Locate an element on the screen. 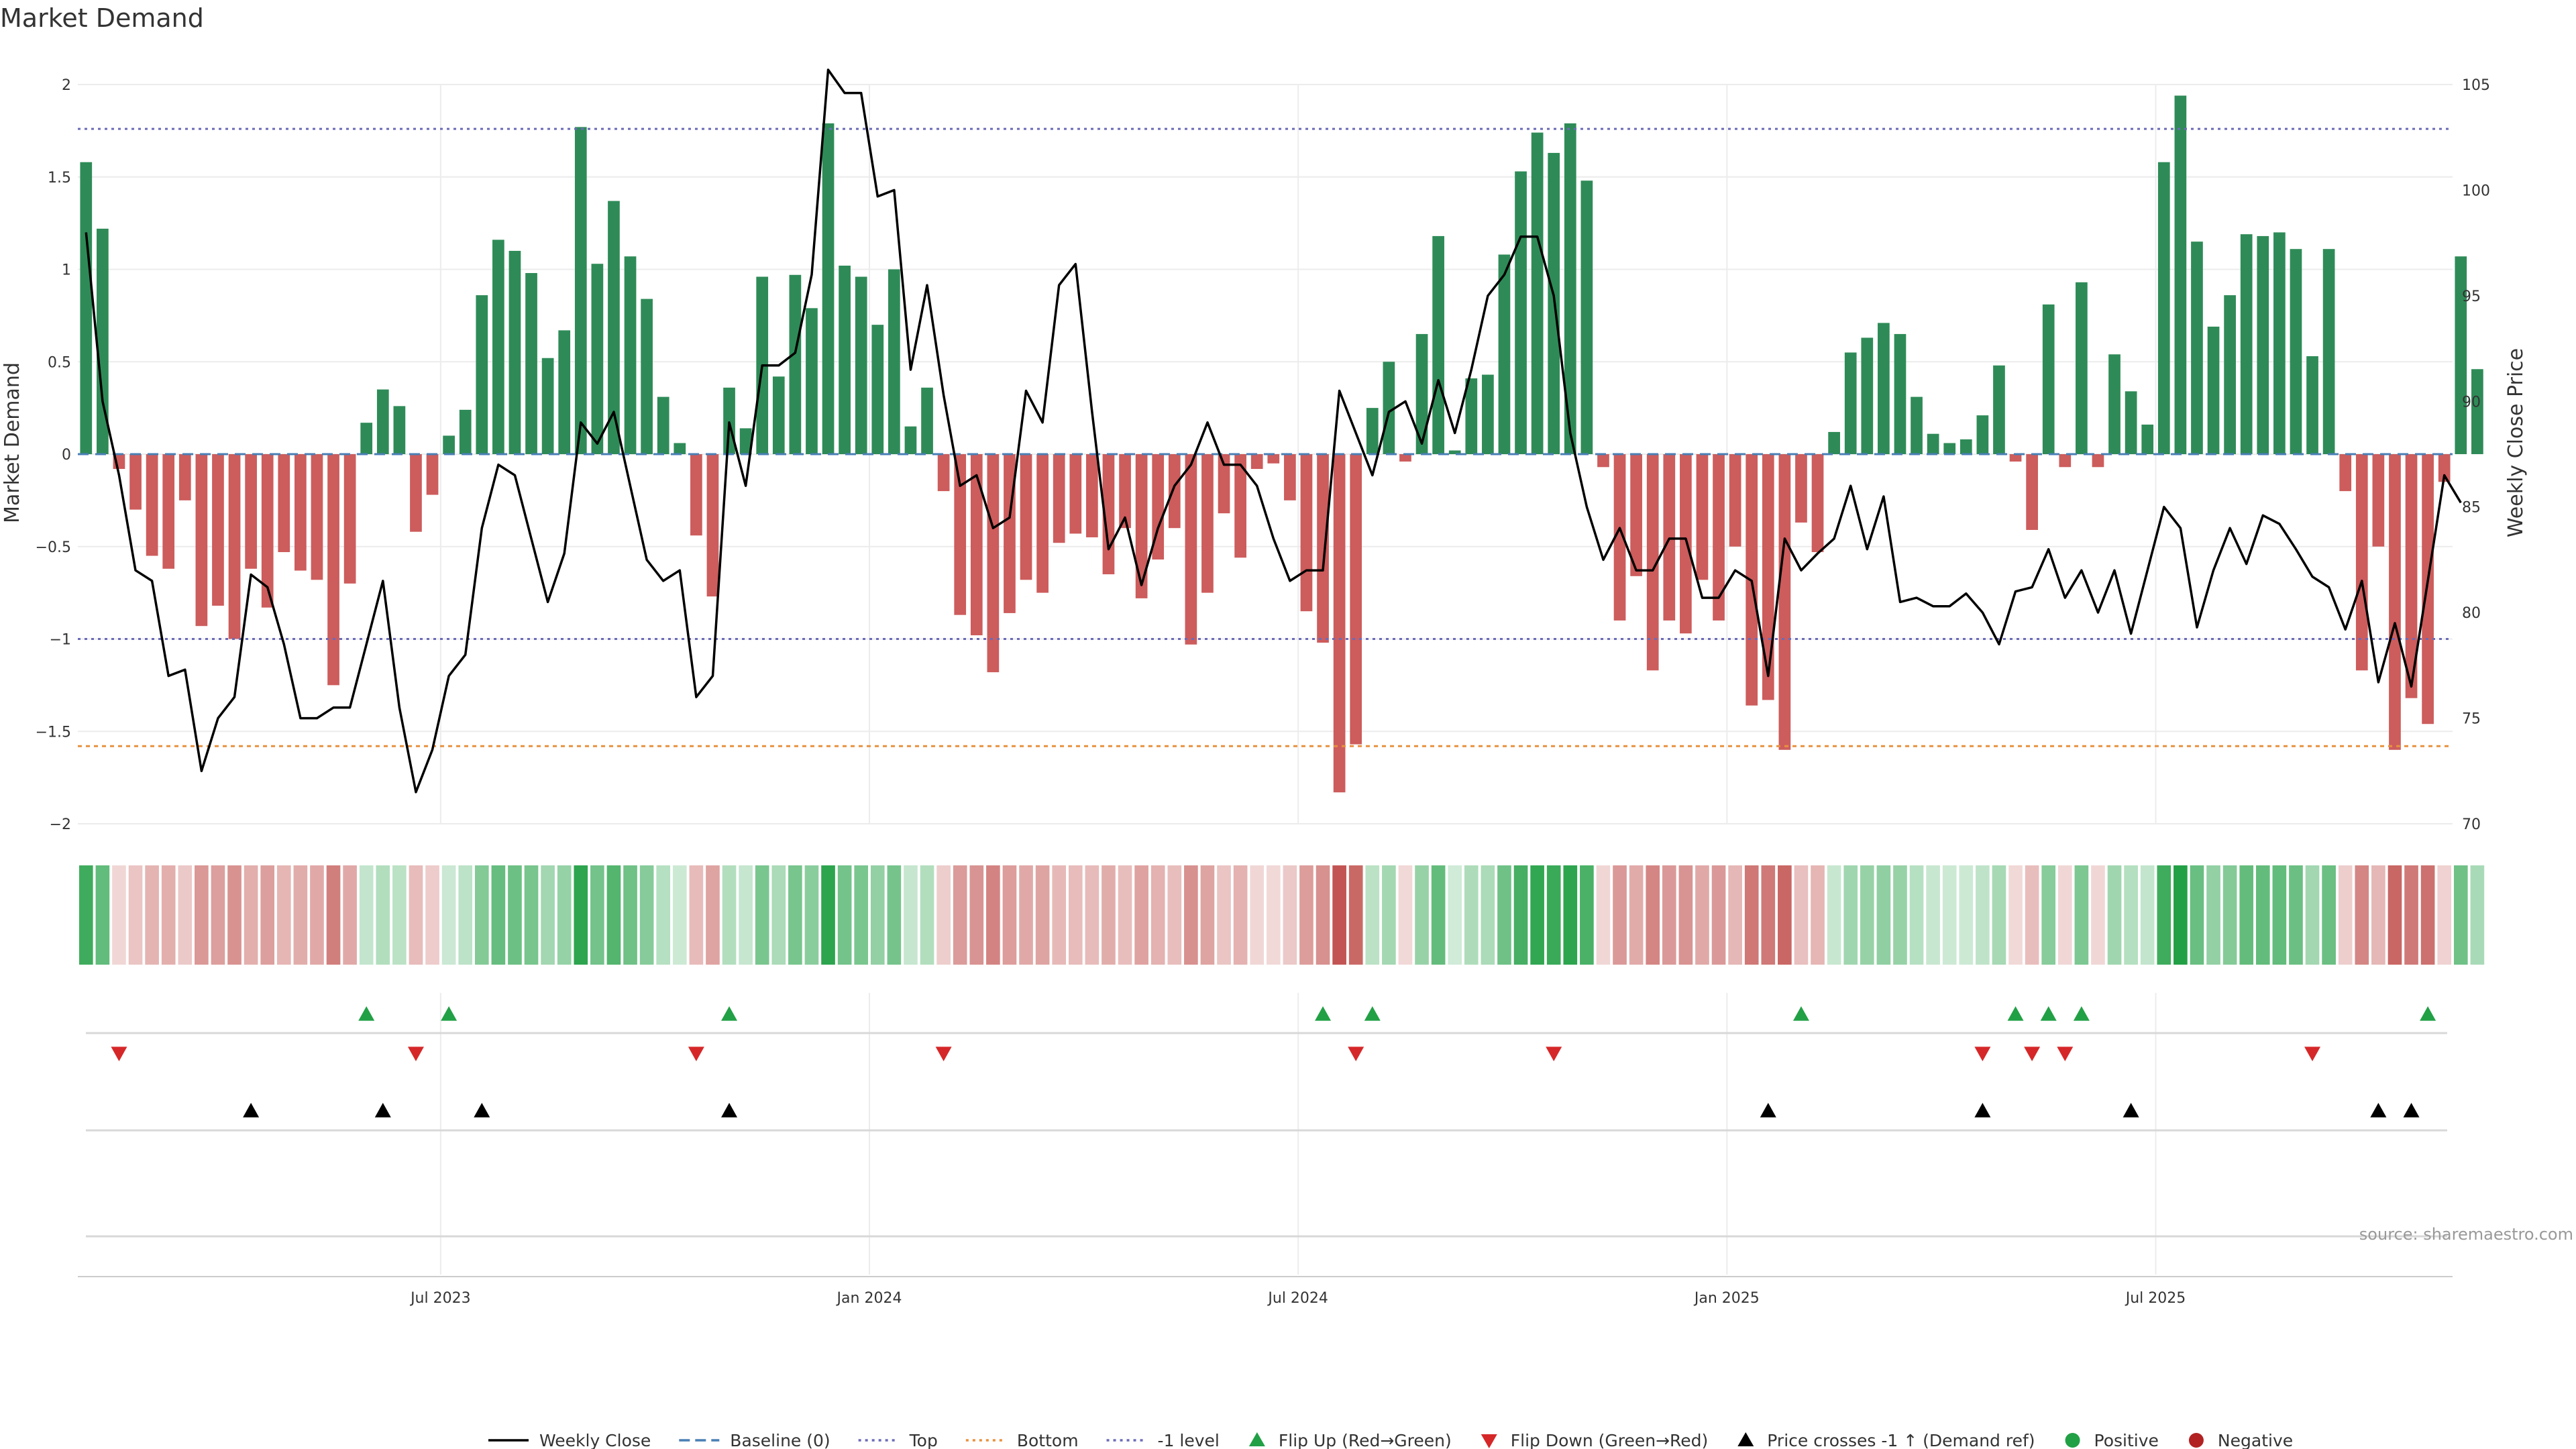 The width and height of the screenshot is (2576, 1449). event-markers is located at coordinates (1266, 1122).